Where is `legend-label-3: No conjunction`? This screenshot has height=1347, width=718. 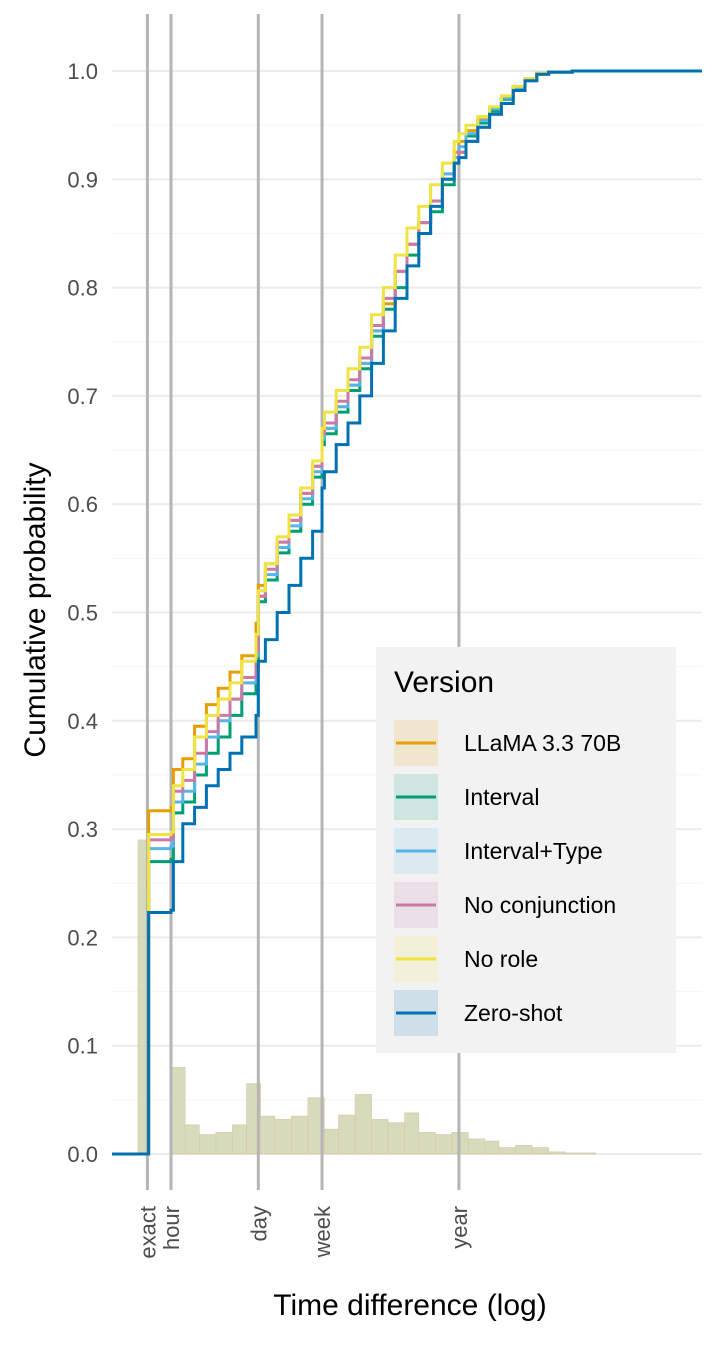
legend-label-3: No conjunction is located at coordinates (540, 905).